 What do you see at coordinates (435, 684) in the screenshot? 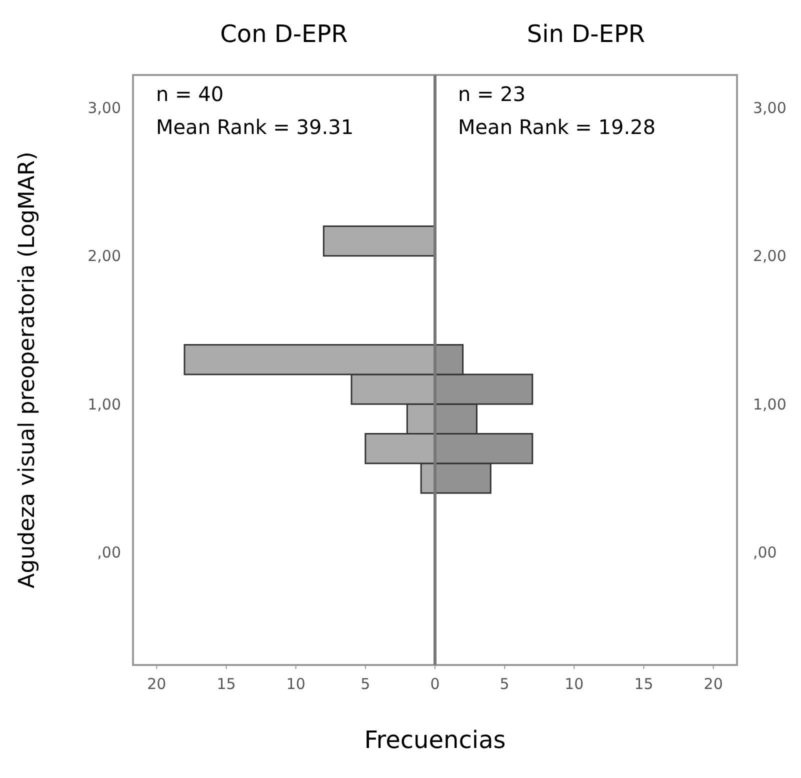
I see `x-tick-label: 0` at bounding box center [435, 684].